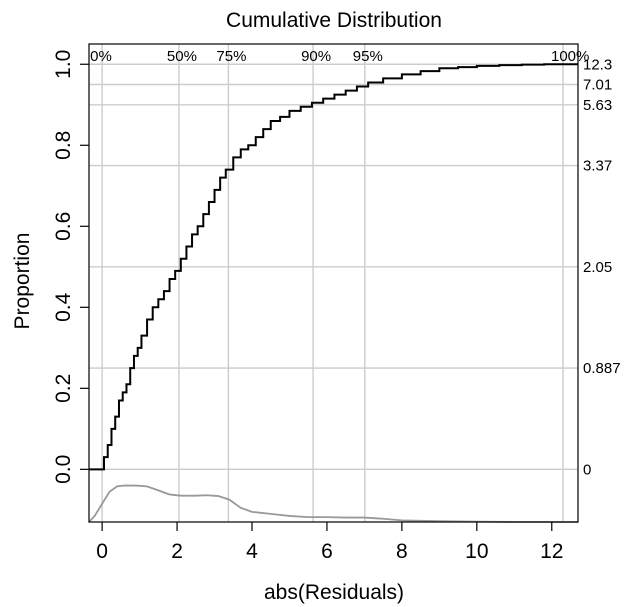  Describe the element at coordinates (252, 551) in the screenshot. I see `x-tick-label-2: 4` at that location.